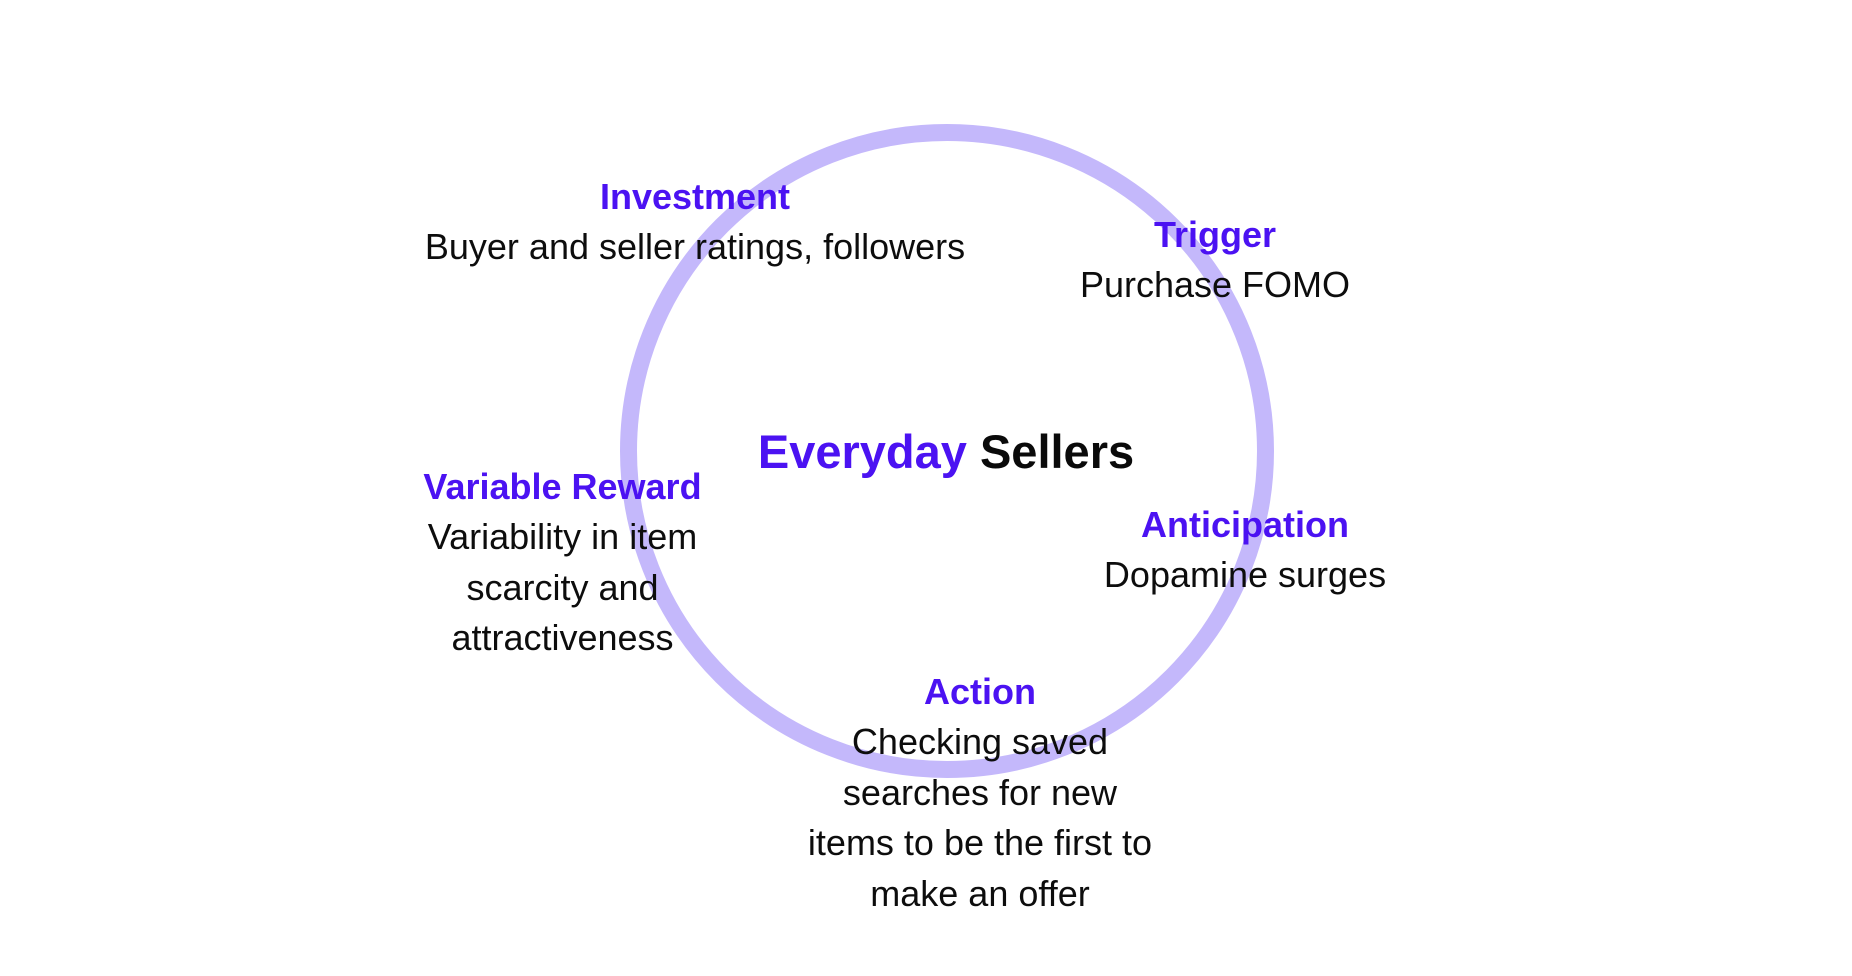 This screenshot has width=1852, height=976. What do you see at coordinates (980, 842) in the screenshot?
I see `stage-action-description-line: items to be the first to` at bounding box center [980, 842].